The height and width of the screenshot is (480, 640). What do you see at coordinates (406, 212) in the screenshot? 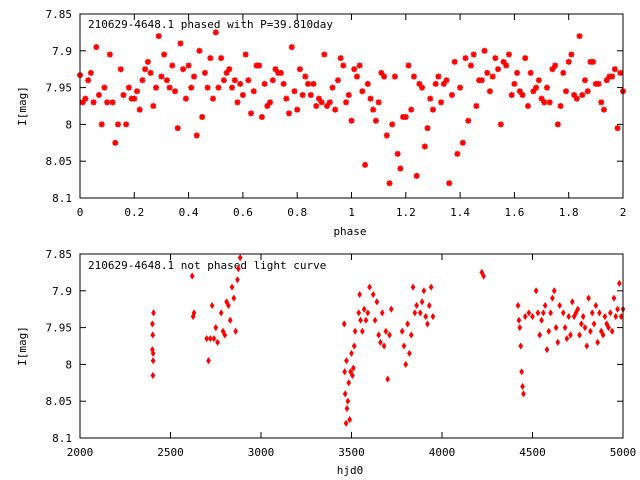
I see `x-tick-label: 1.2` at bounding box center [406, 212].